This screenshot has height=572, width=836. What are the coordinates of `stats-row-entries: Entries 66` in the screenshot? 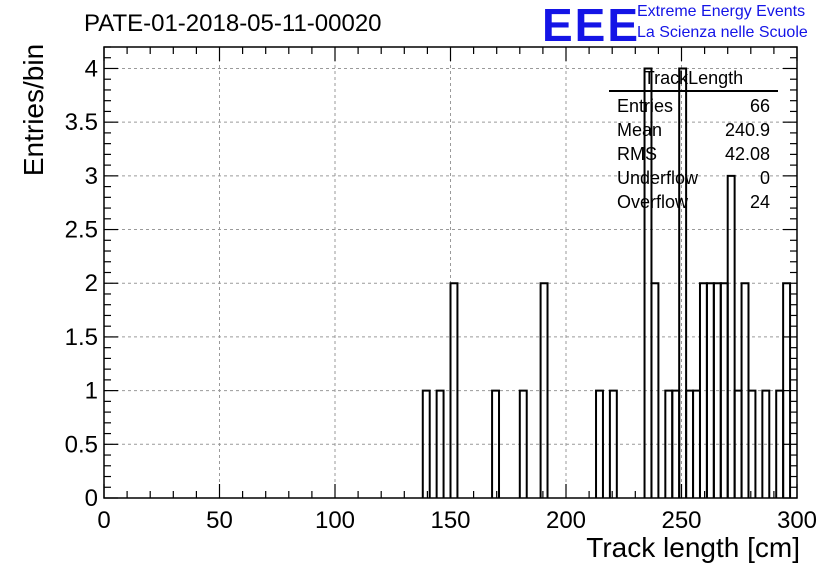 It's located at (693, 106).